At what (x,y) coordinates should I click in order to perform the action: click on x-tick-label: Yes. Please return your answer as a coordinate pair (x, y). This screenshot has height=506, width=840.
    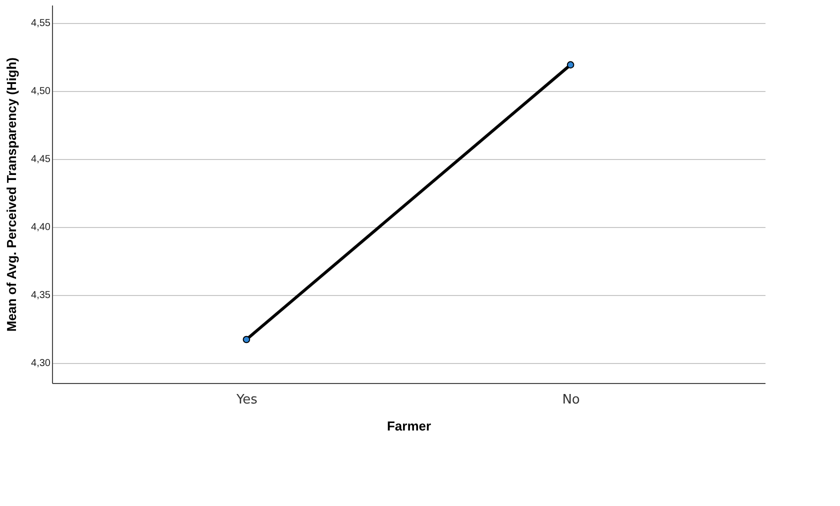
    Looking at the image, I should click on (246, 400).